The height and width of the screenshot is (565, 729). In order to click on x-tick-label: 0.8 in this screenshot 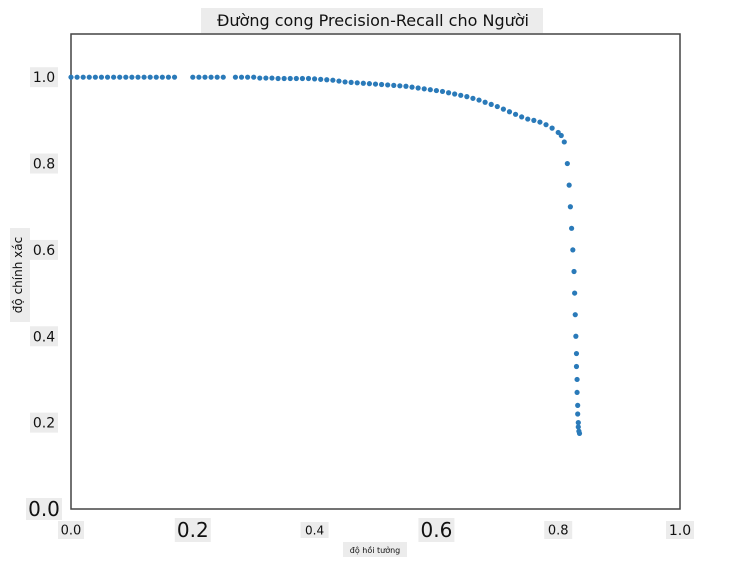, I will do `click(558, 531)`.